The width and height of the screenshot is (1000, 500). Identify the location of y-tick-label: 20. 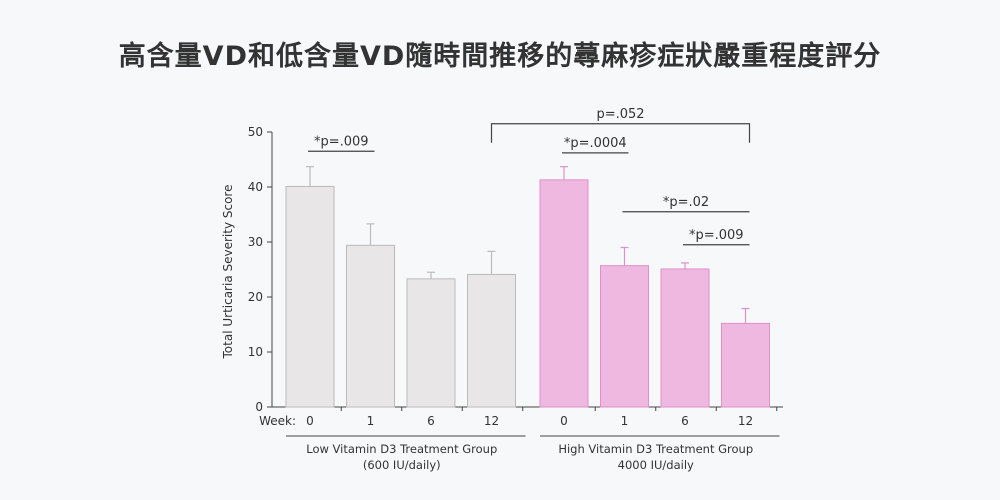
(255, 297).